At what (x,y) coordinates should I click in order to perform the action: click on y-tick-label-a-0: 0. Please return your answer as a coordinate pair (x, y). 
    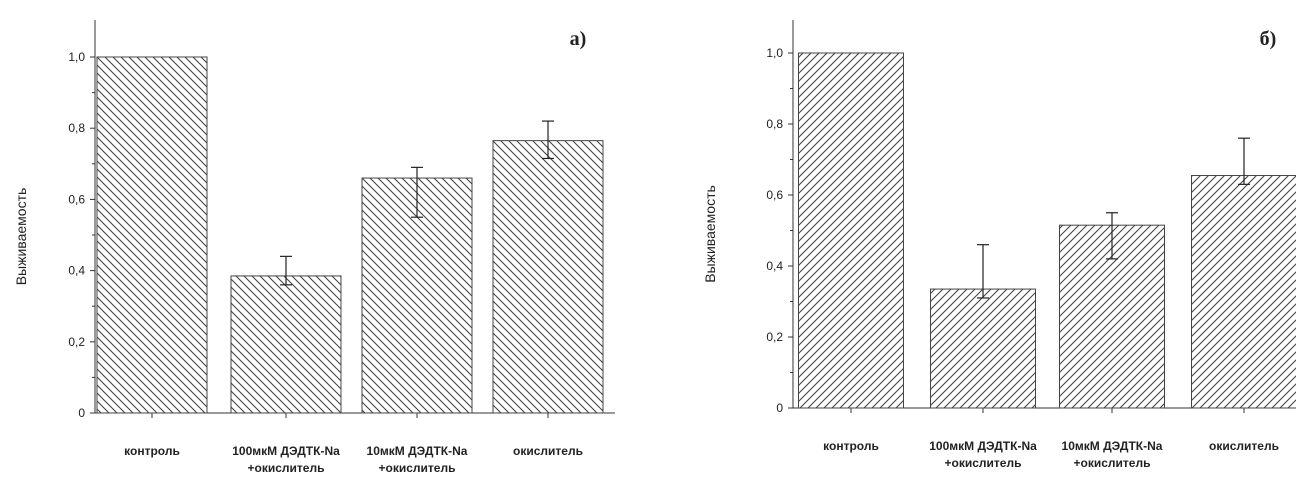
    Looking at the image, I should click on (81, 413).